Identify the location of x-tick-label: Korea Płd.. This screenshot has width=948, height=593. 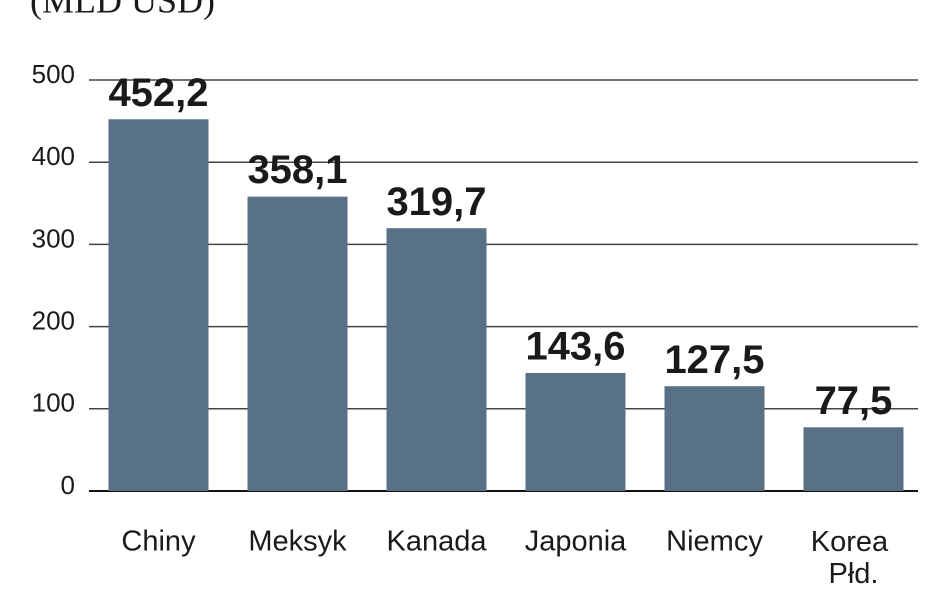
(853, 558).